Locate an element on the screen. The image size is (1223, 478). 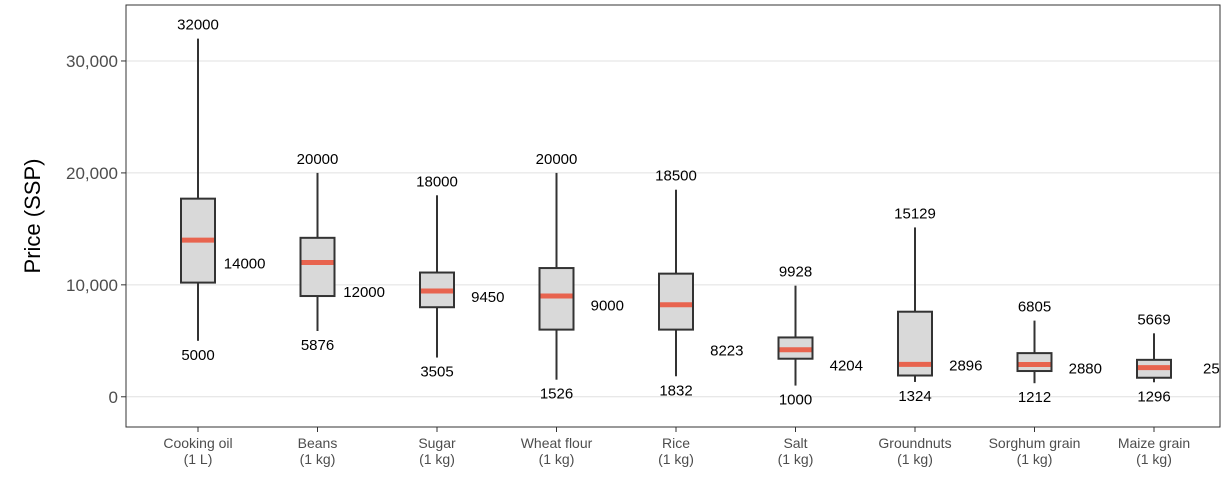
y-tick-label: 20,000 is located at coordinates (92, 173).